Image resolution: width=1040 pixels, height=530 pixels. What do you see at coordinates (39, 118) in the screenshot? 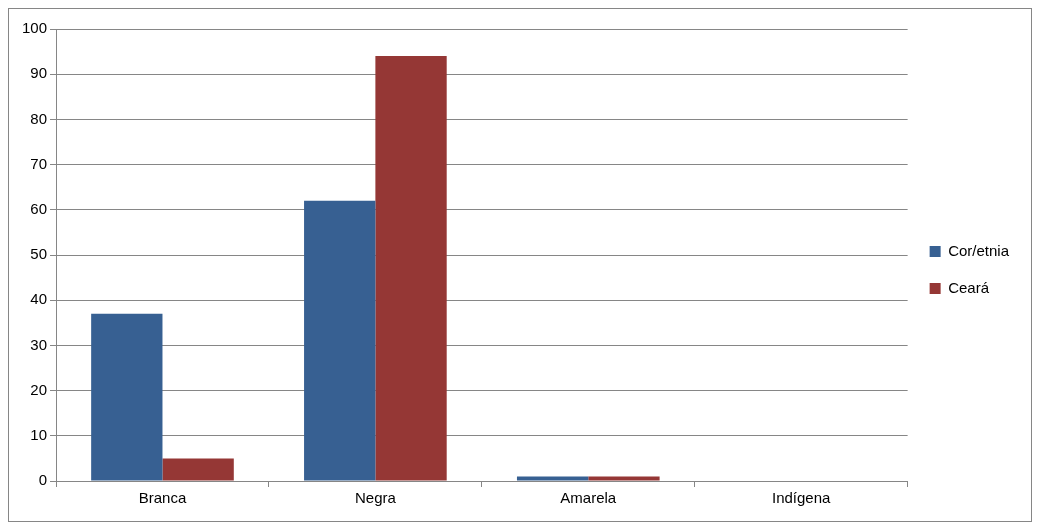
I see `y-tick-label: 80` at bounding box center [39, 118].